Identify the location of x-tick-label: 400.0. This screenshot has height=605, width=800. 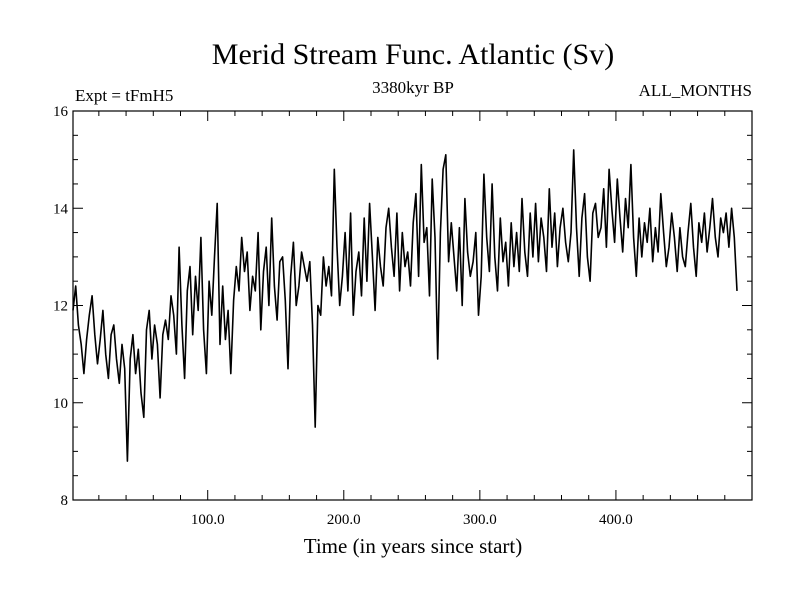
(616, 520).